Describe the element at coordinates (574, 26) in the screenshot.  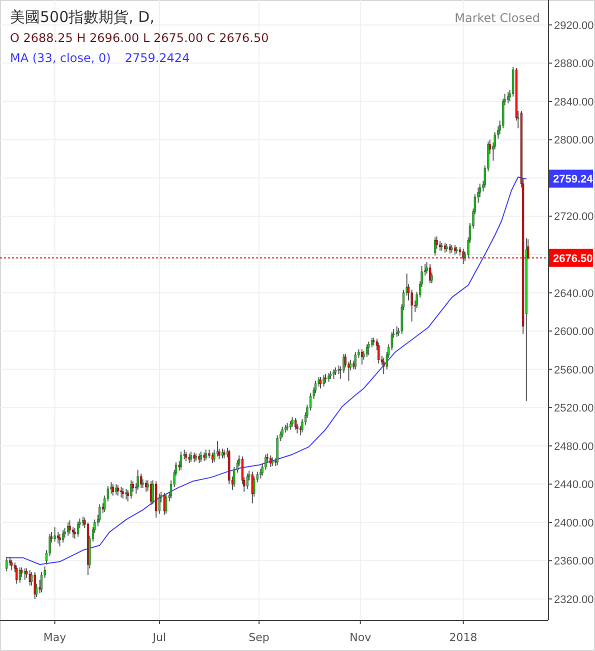
I see `y-tick-label: 2920.00` at that location.